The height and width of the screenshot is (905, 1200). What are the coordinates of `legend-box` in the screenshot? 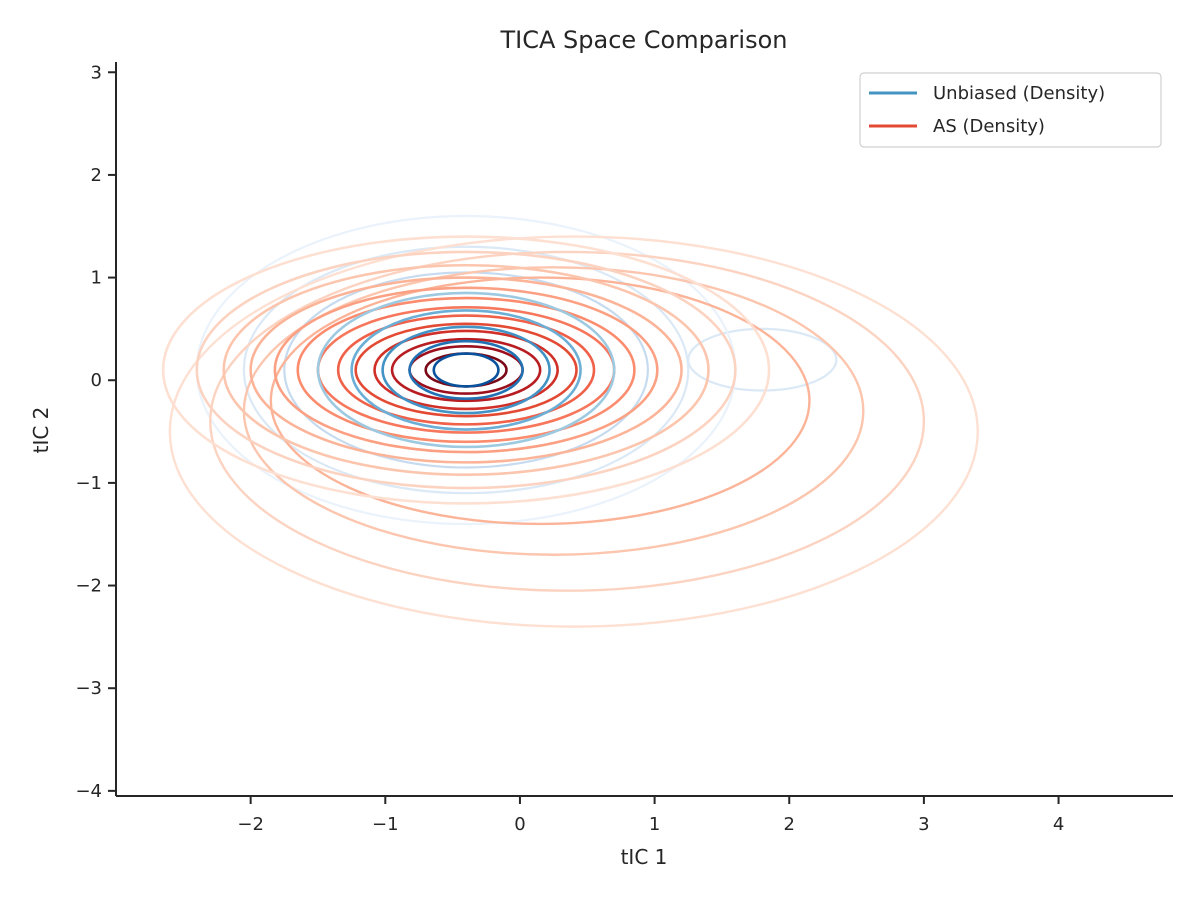 It's located at (1010, 110).